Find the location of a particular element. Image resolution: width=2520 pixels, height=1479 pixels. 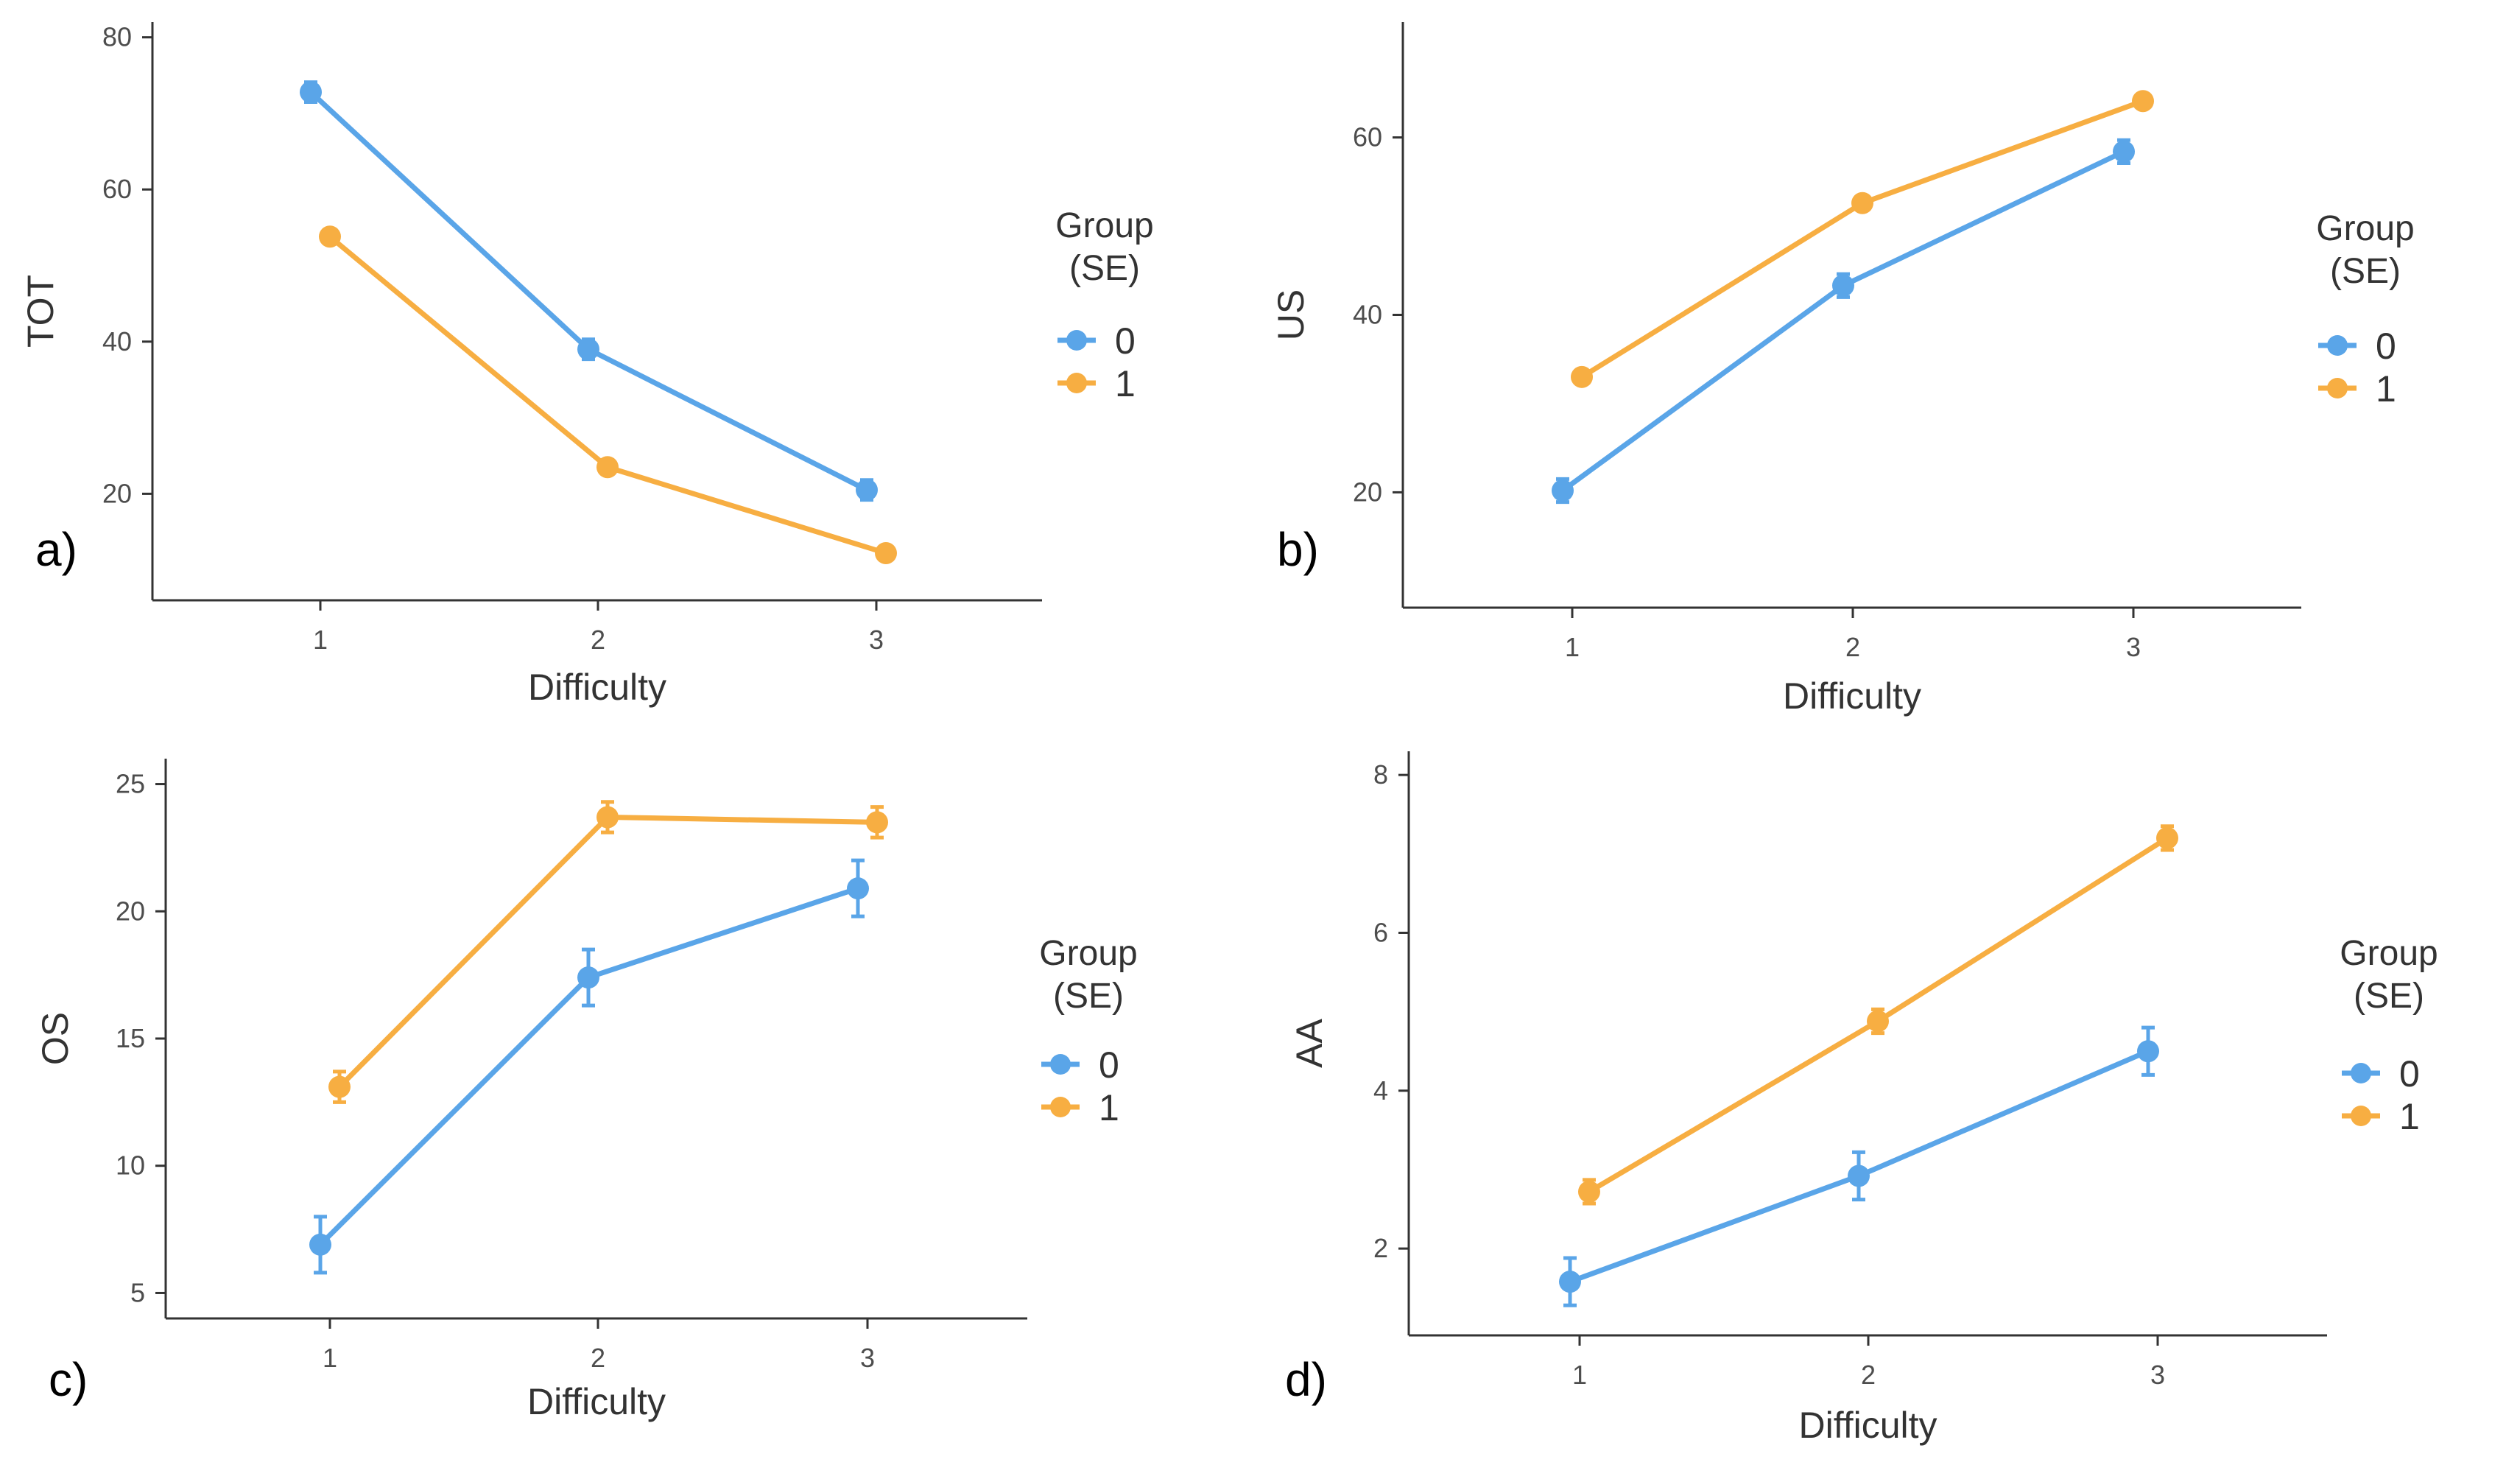

y-tick-label: 4 is located at coordinates (1381, 1090).